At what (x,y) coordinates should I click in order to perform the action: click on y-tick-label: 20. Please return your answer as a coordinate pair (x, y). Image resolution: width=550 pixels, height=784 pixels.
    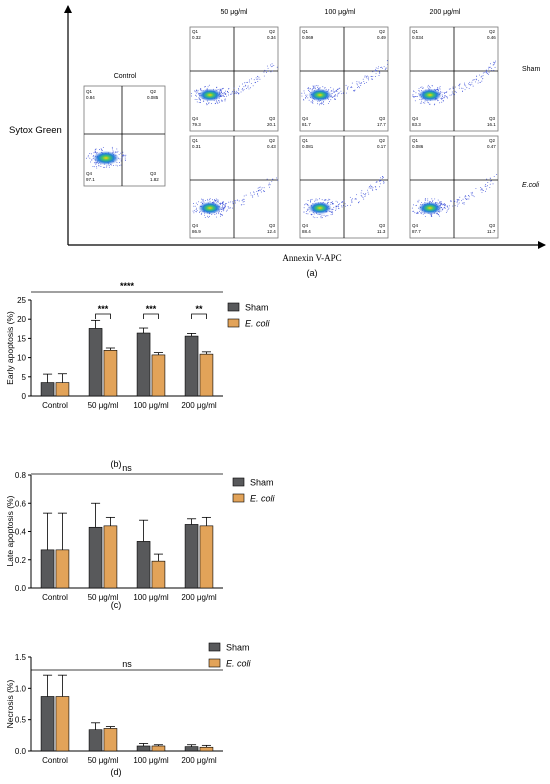
    Looking at the image, I should click on (21, 319).